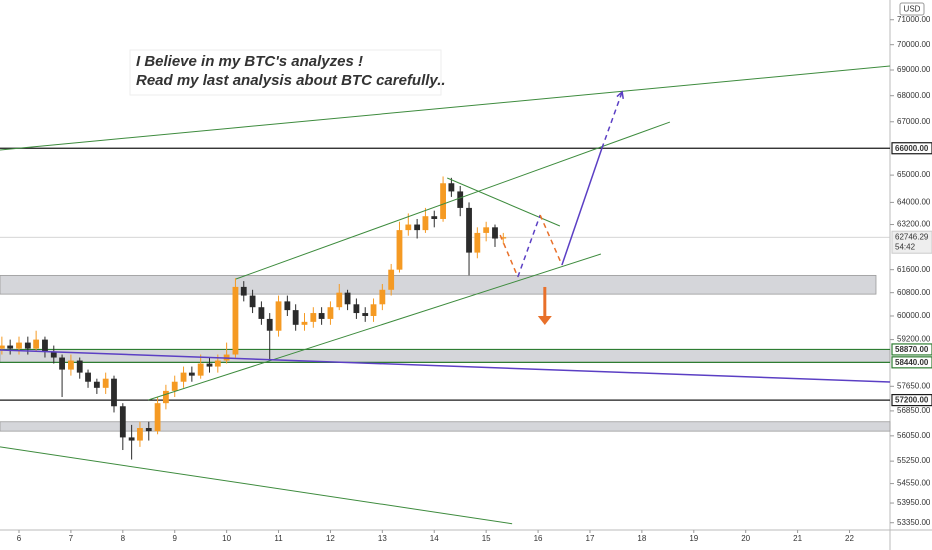 The image size is (932, 550). What do you see at coordinates (914, 224) in the screenshot?
I see `y-tick-label: 63200.00` at bounding box center [914, 224].